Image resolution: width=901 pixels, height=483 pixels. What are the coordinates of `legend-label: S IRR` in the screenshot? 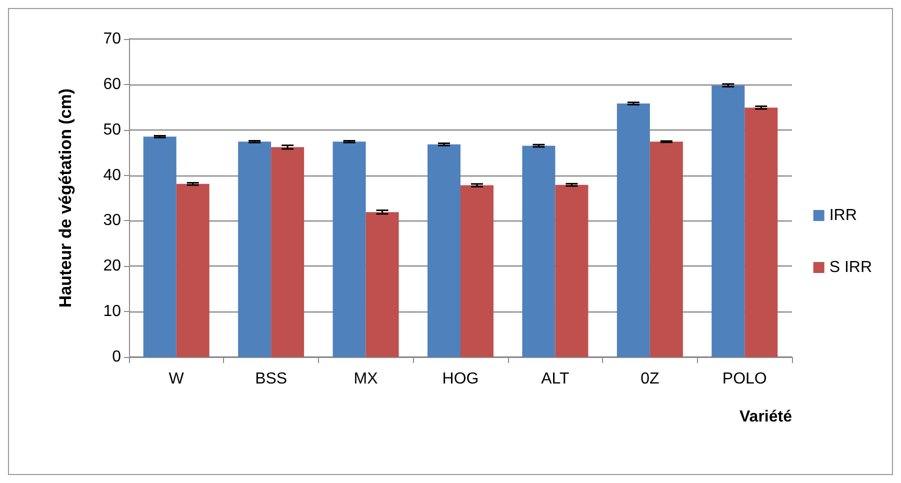 It's located at (850, 267).